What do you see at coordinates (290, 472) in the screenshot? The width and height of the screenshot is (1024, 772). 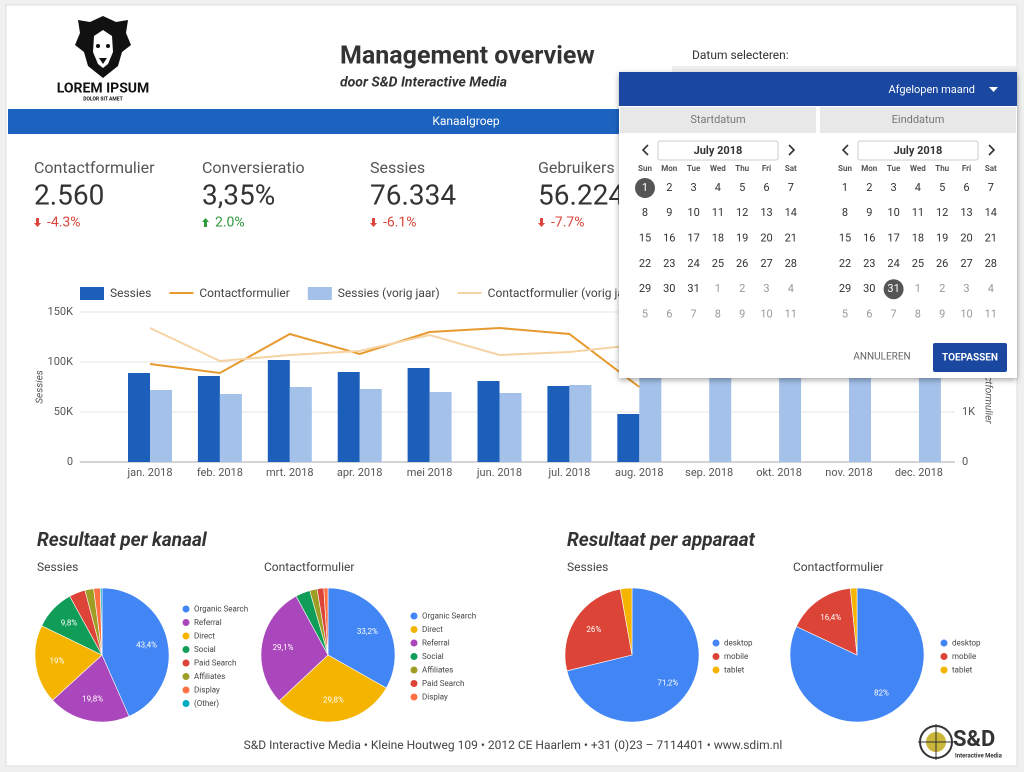 I see `x-tick-label: mrt. 2018` at bounding box center [290, 472].